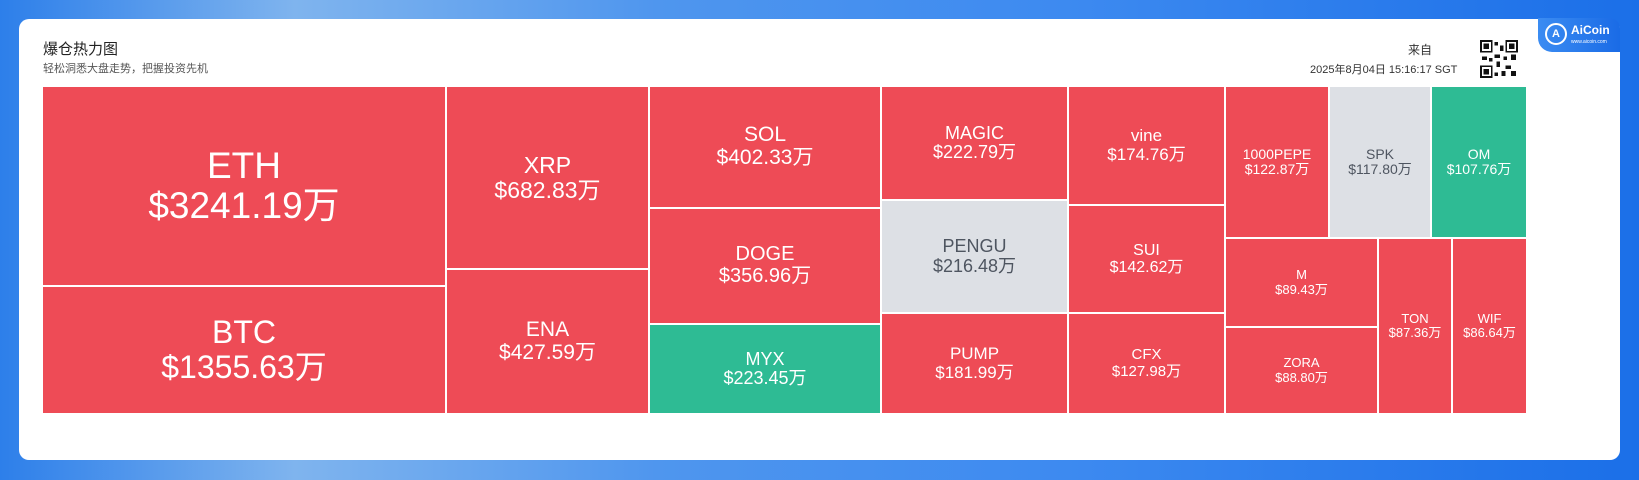 The width and height of the screenshot is (1639, 480). What do you see at coordinates (1415, 318) in the screenshot?
I see `tile-symbol: TON` at bounding box center [1415, 318].